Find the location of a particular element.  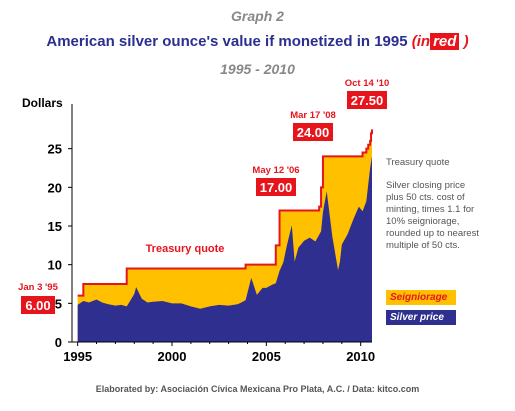

x-tick-label: 2010 is located at coordinates (360, 356).